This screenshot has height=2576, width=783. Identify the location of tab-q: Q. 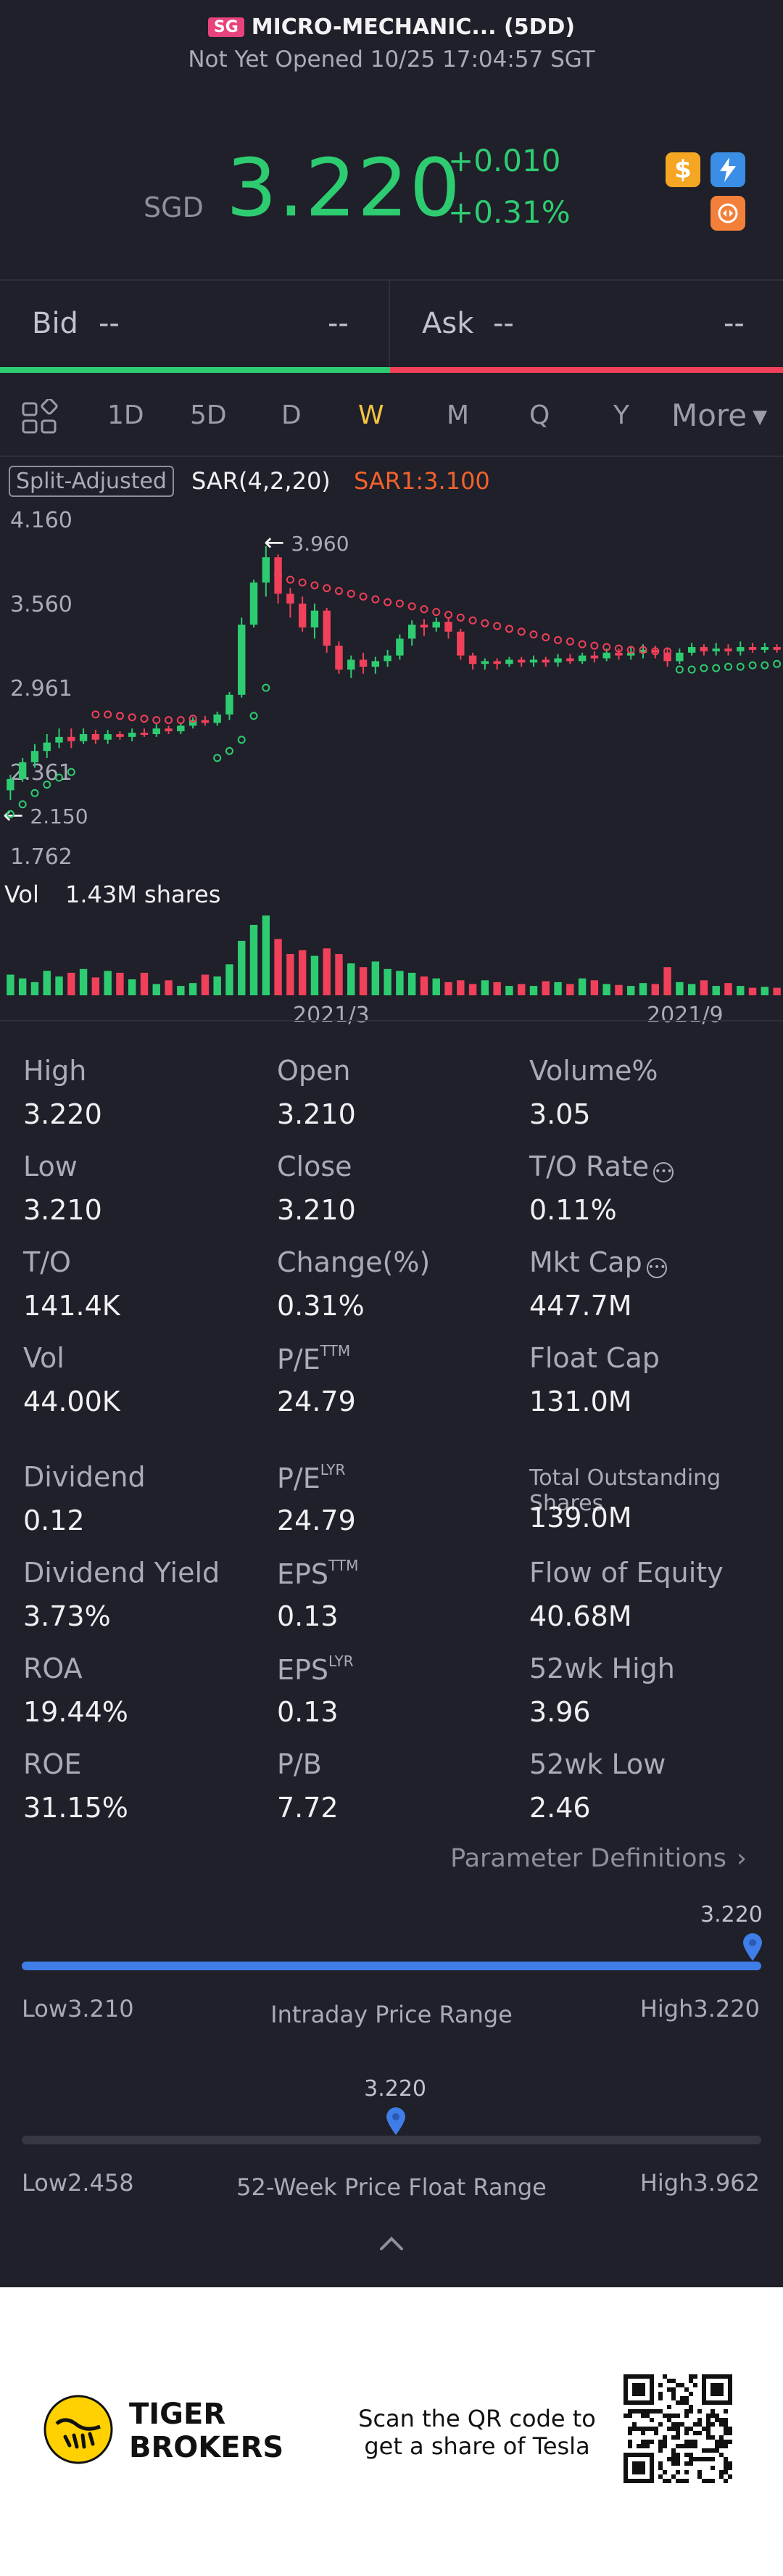
(539, 415).